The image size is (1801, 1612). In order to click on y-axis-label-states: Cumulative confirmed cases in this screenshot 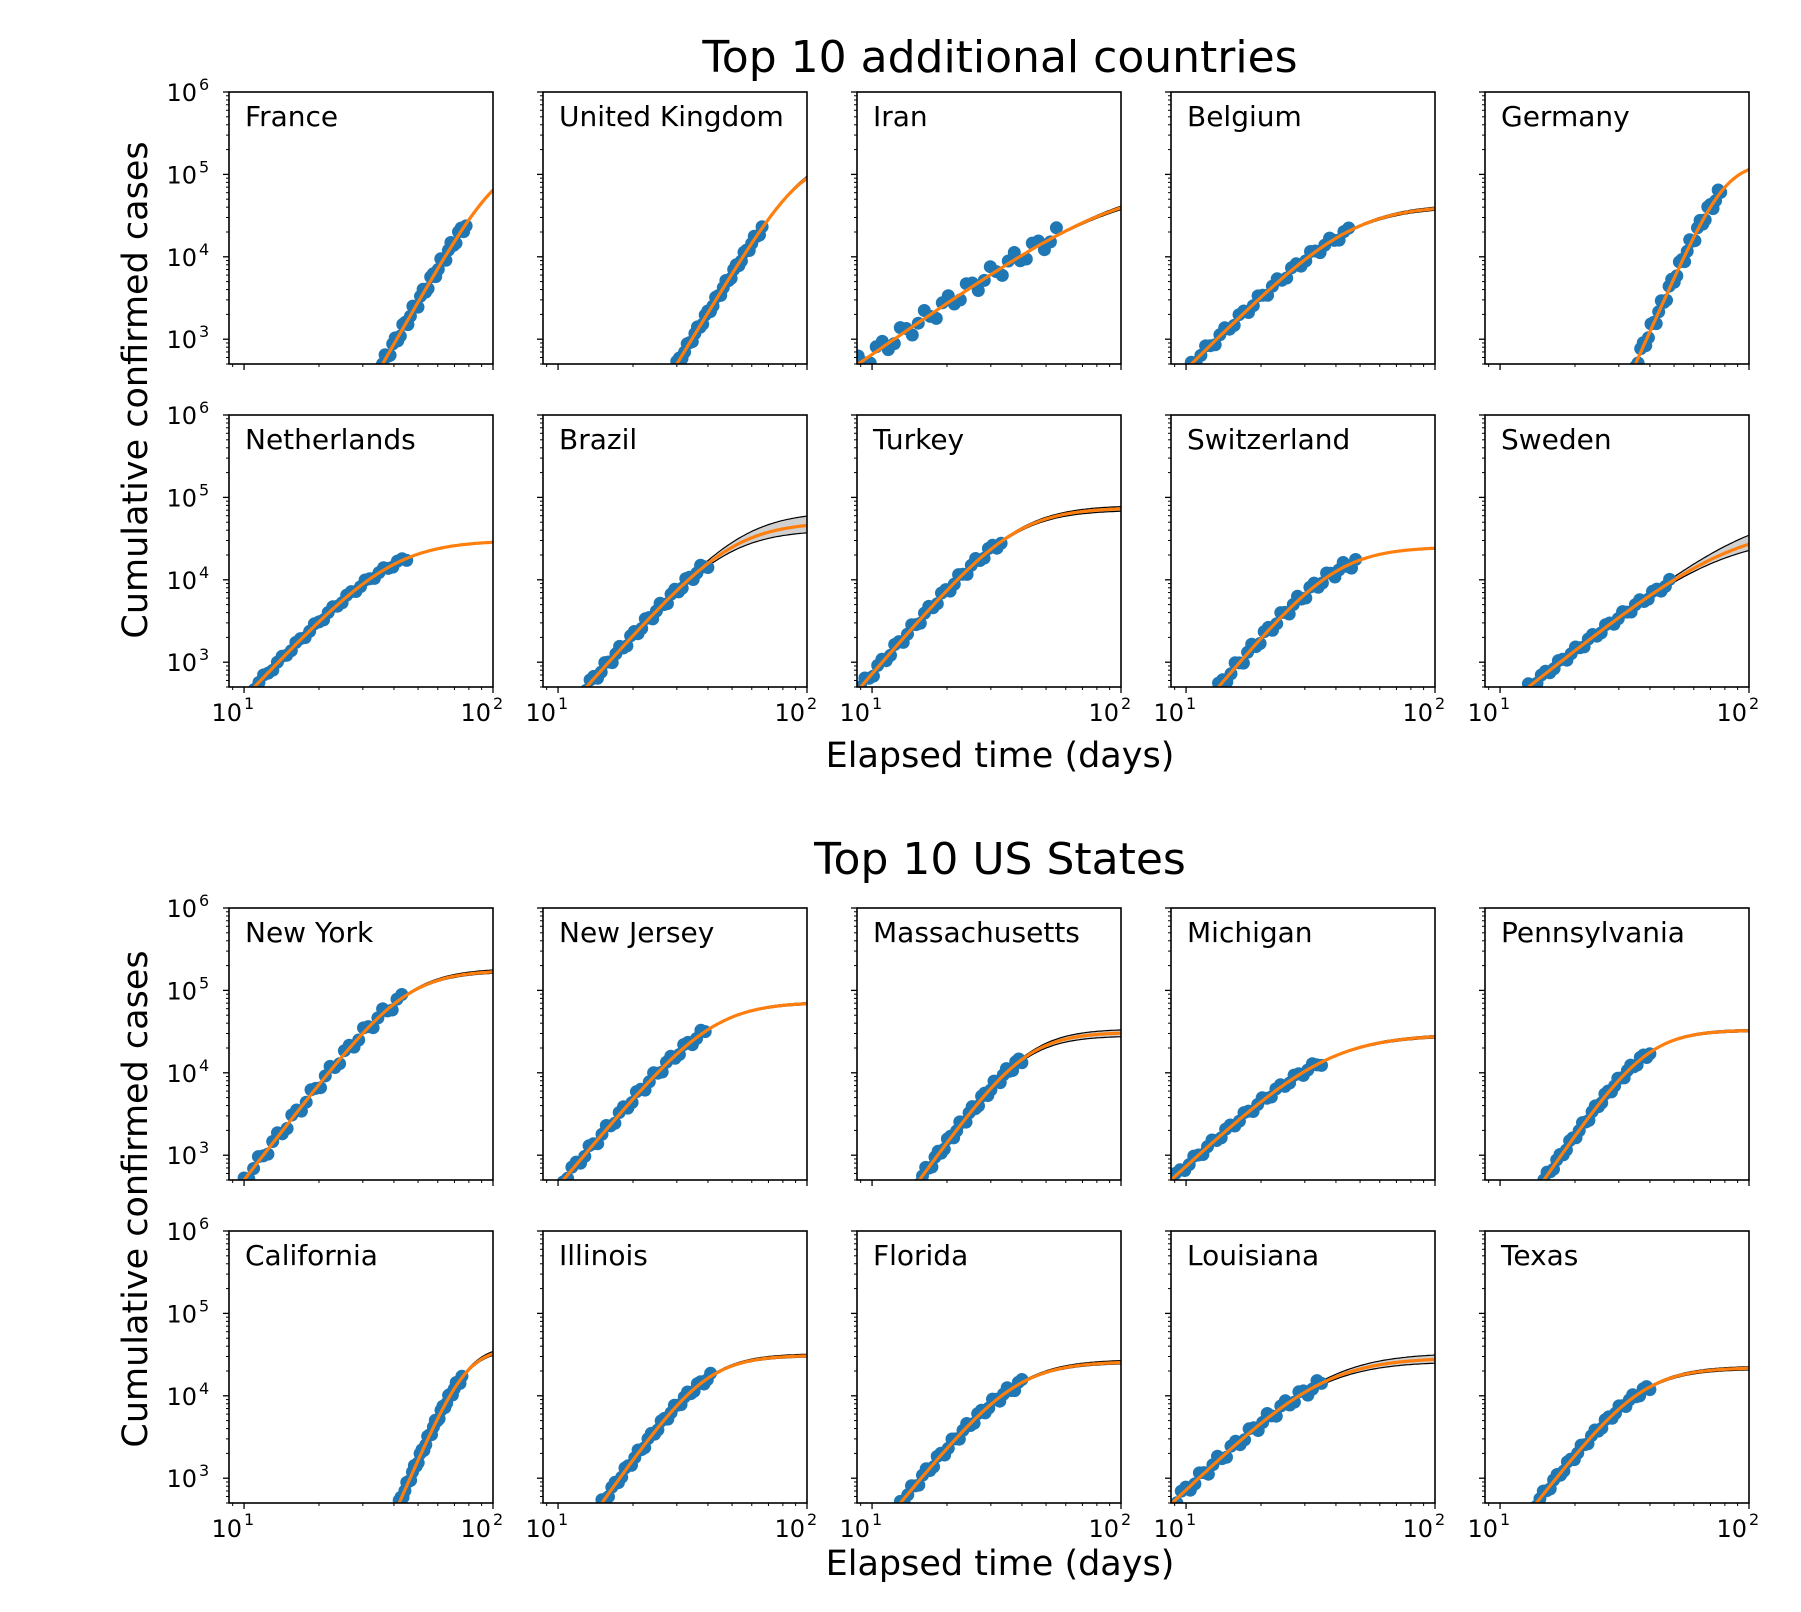, I will do `click(136, 1198)`.